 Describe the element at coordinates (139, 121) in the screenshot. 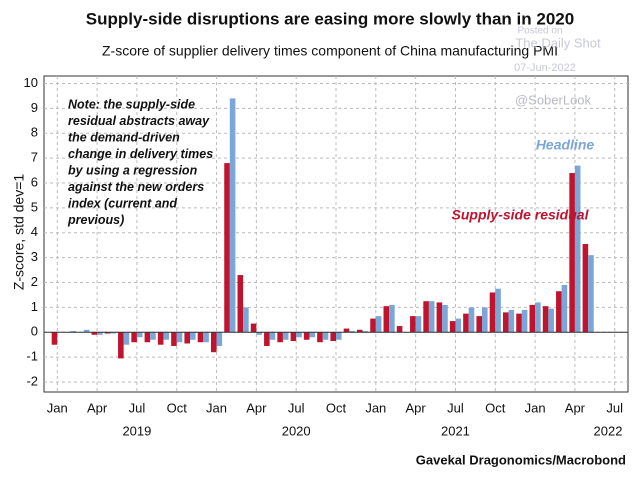

I see `note: residual abstracts away` at that location.